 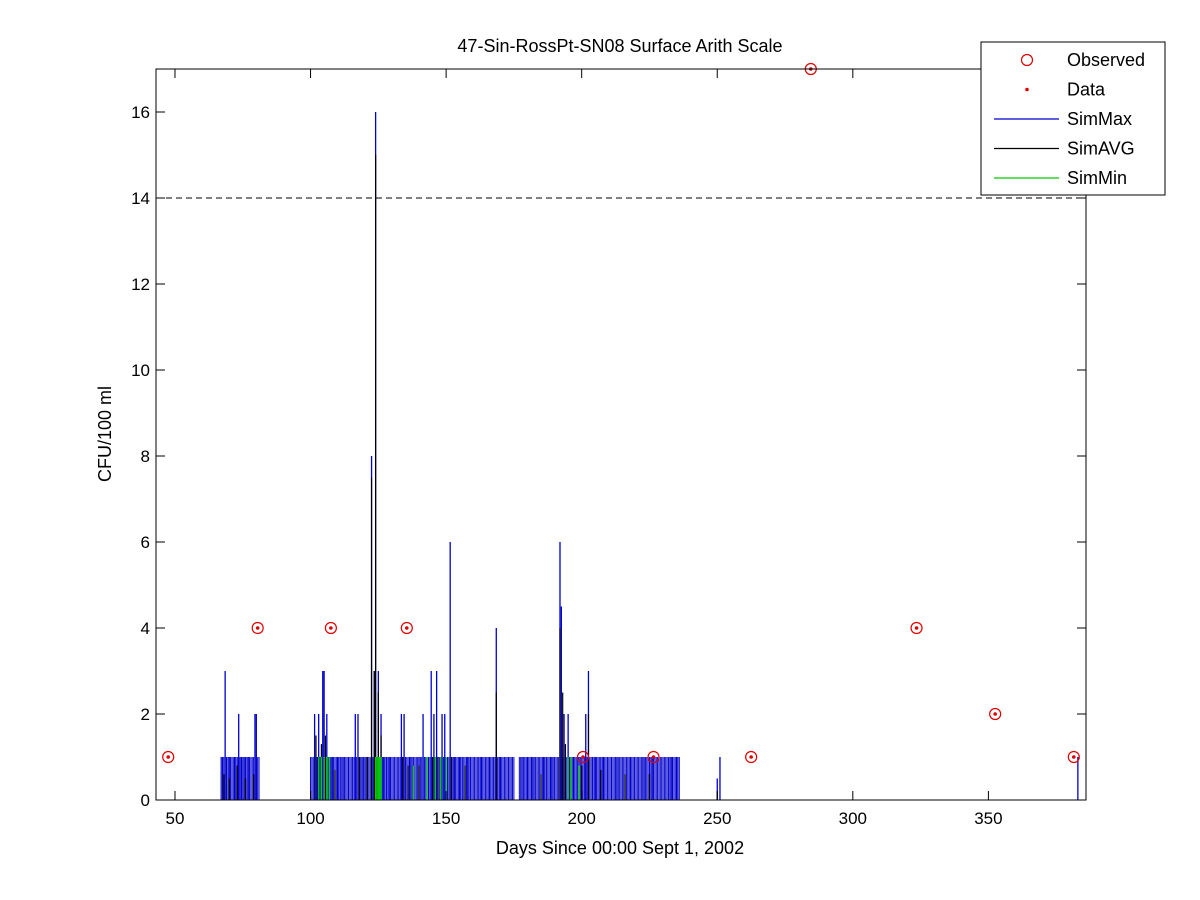 I want to click on y-tick-label: 6, so click(x=145, y=542).